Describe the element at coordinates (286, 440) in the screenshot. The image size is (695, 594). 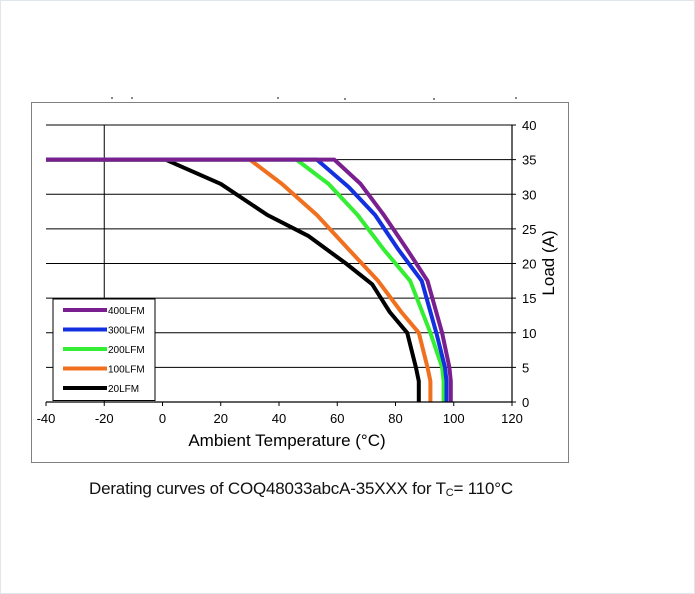
I see `x-axis-label: Ambient Temperature (°C)` at that location.